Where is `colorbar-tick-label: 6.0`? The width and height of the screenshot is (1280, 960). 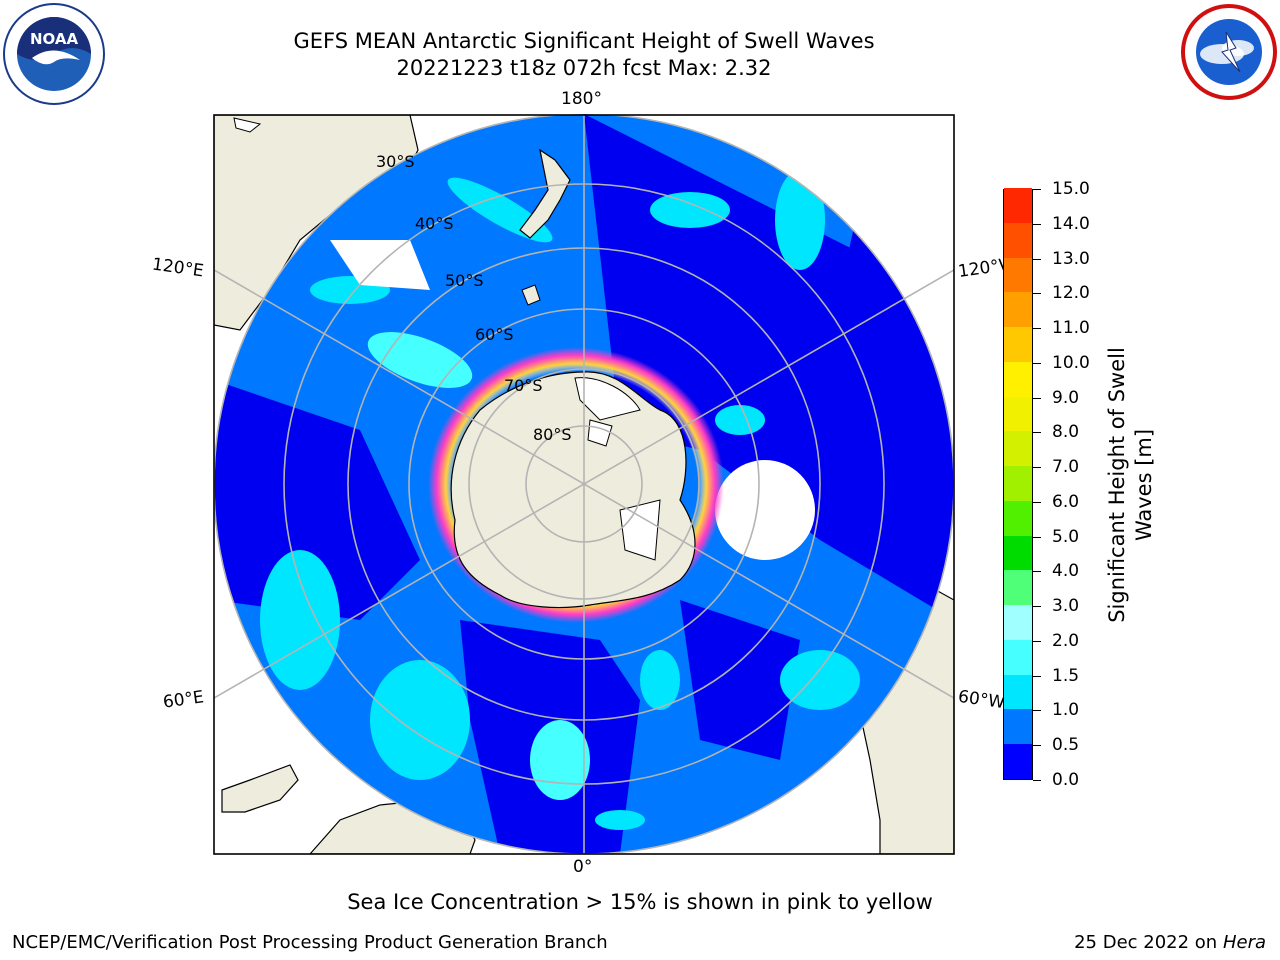 colorbar-tick-label: 6.0 is located at coordinates (1066, 501).